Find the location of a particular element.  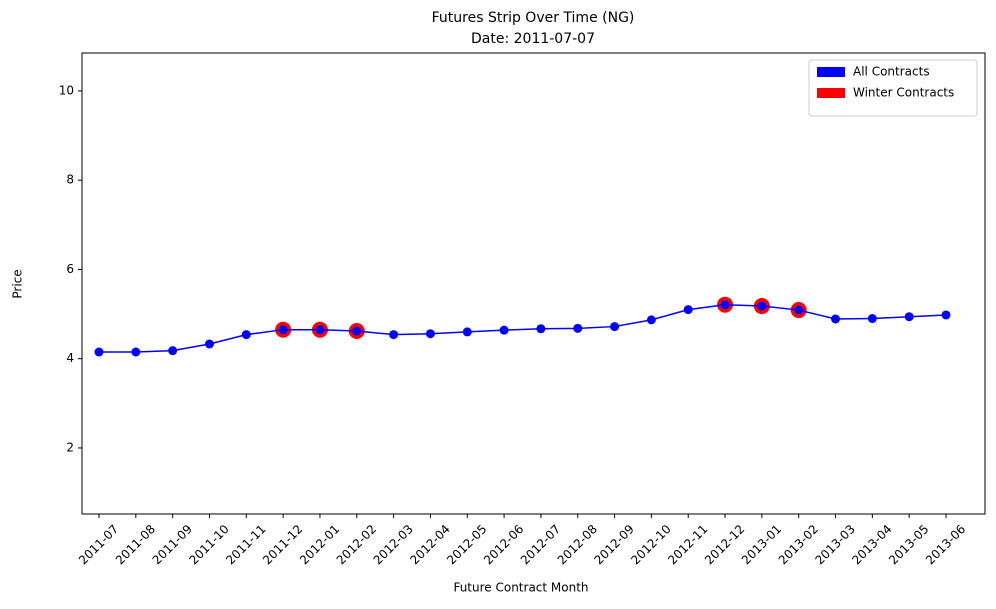

x-axis-label: Future Contract Month is located at coordinates (520, 588).